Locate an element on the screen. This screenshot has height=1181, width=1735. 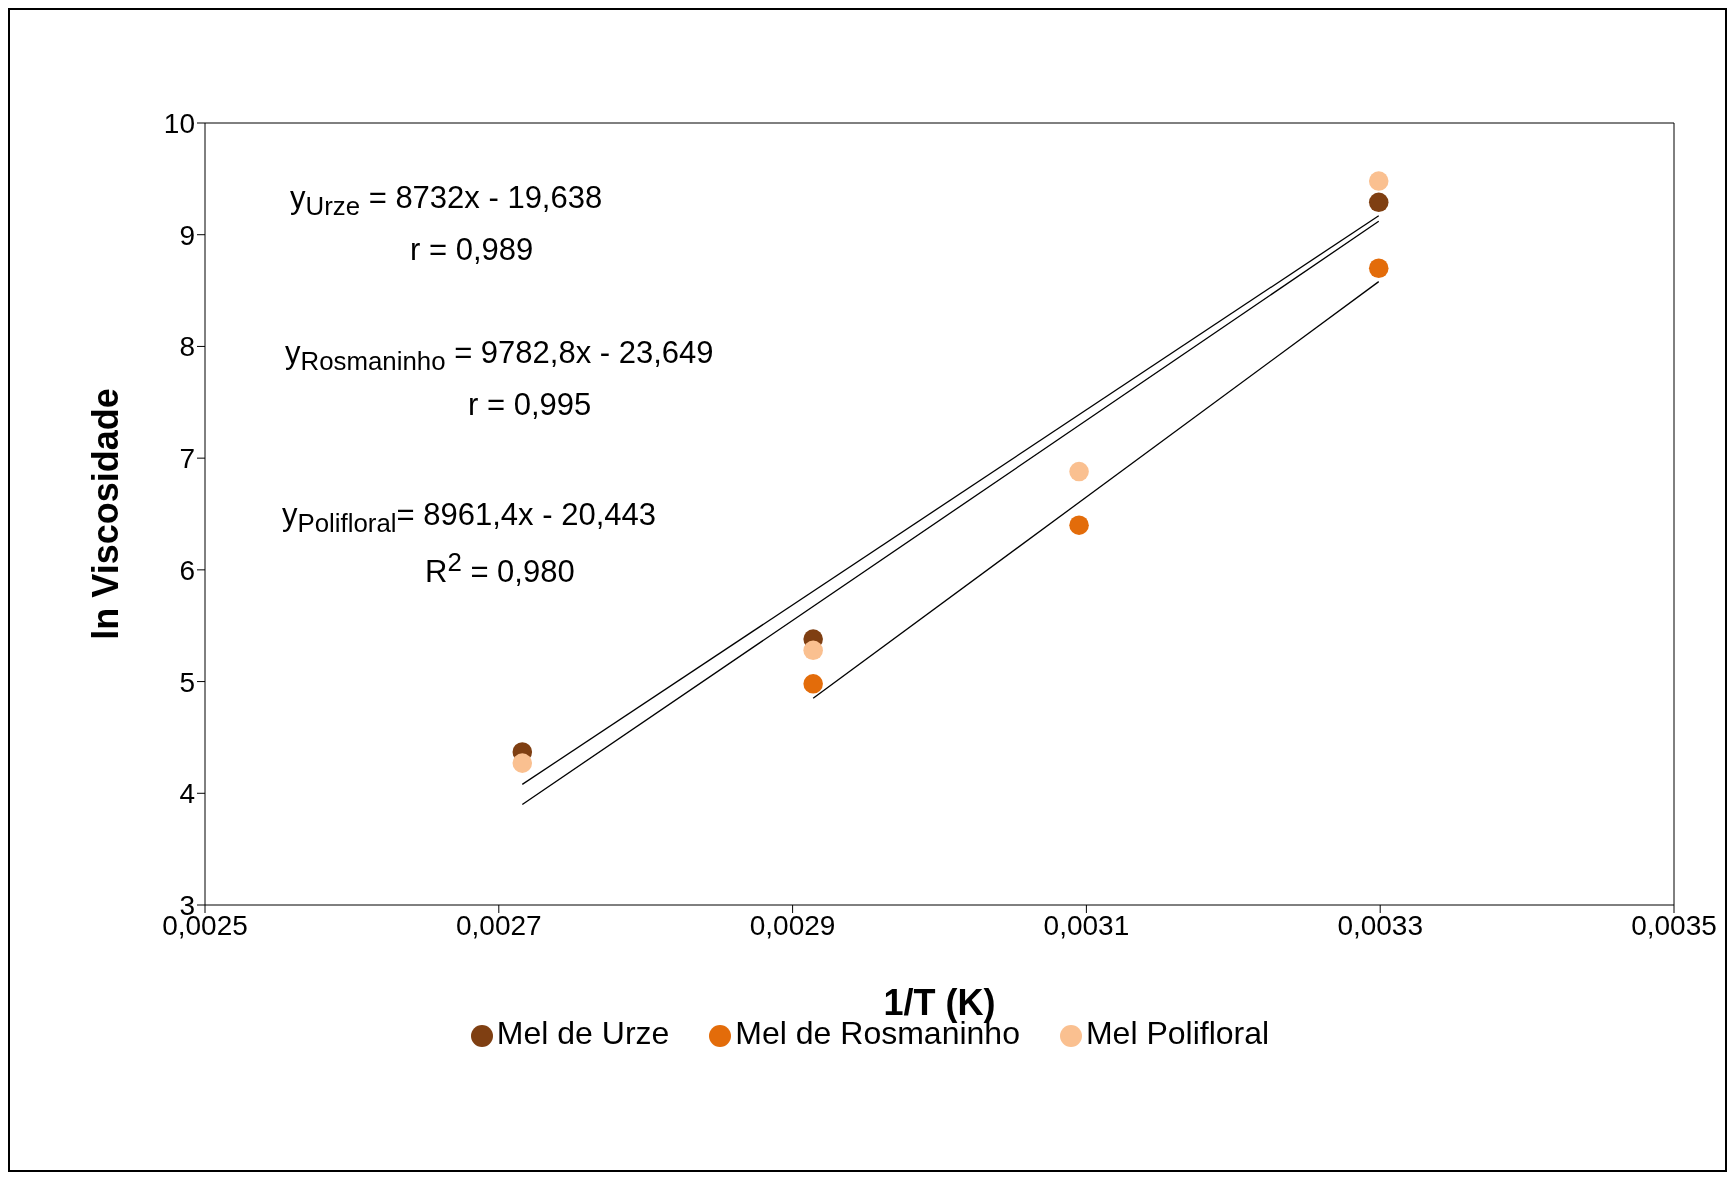
legend-label: Mel de Urze is located at coordinates (583, 1033).